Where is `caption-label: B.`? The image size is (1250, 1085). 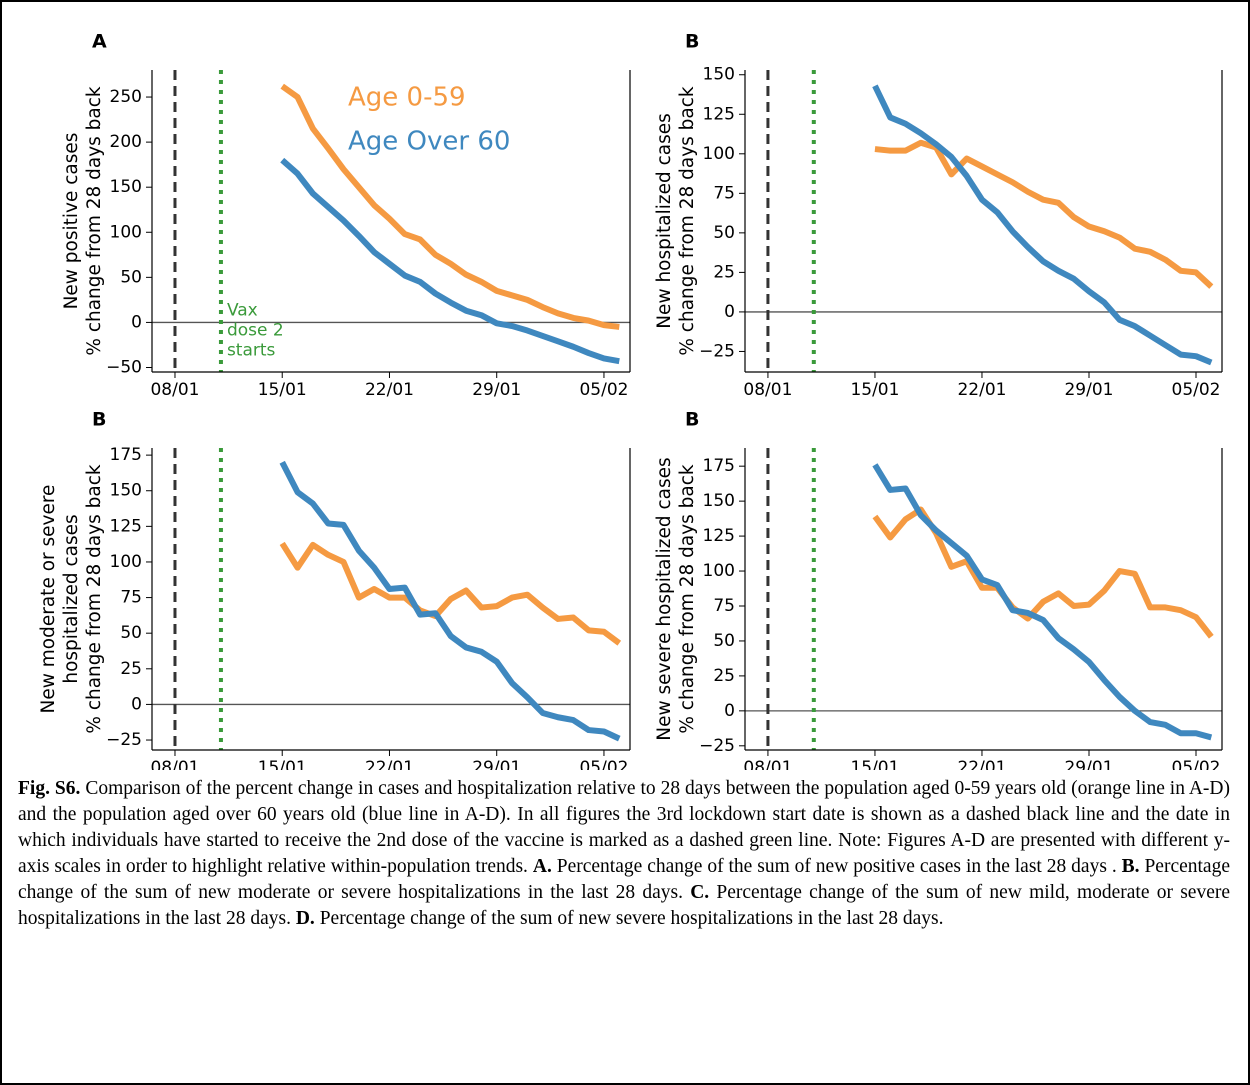
caption-label: B. is located at coordinates (1130, 866).